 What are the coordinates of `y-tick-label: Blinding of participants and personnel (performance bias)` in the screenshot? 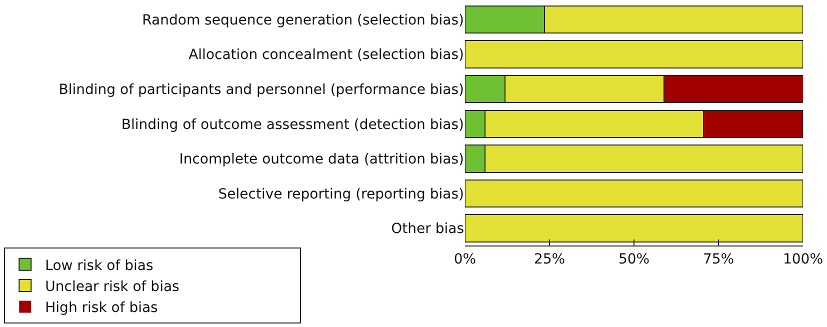 It's located at (261, 90).